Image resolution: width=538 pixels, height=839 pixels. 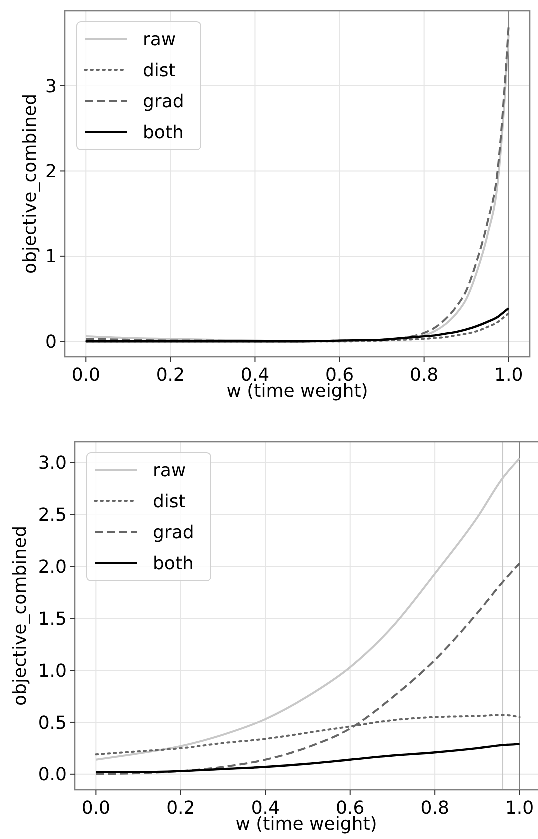 I want to click on y-tick-label: 3.0, so click(x=52, y=463).